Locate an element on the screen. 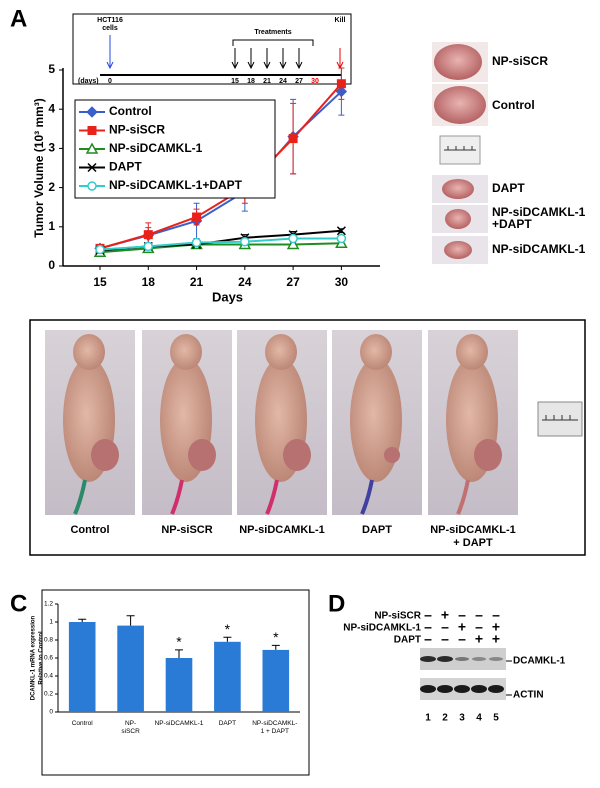 The height and width of the screenshot is (788, 600). timeline-treatments: Treatments is located at coordinates (272, 32).